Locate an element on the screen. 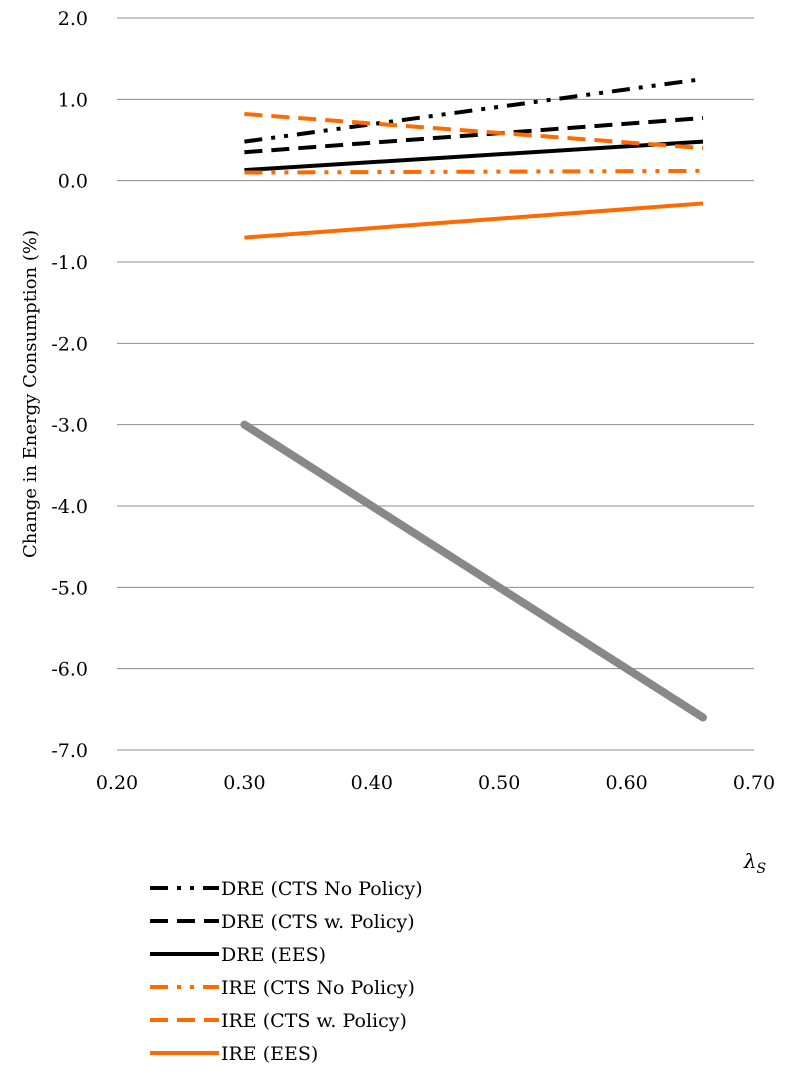 This screenshot has width=786, height=1078. x-tick-label: 0.40 is located at coordinates (372, 783).